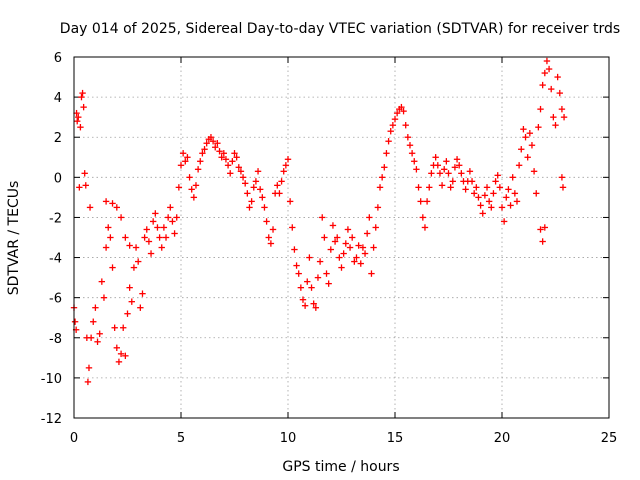 The width and height of the screenshot is (640, 480). Describe the element at coordinates (340, 467) in the screenshot. I see `x-axis-label: GPS time / hours` at that location.